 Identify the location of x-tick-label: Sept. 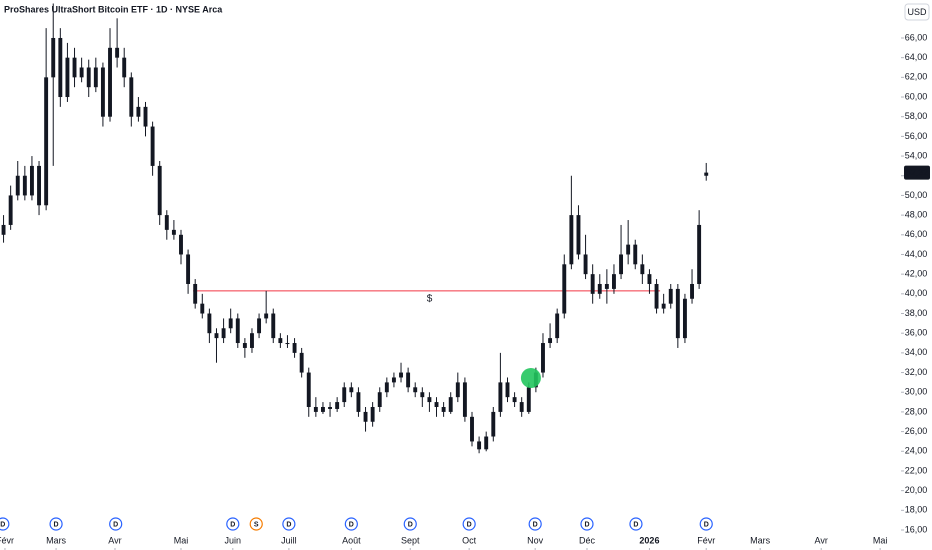
(410, 540).